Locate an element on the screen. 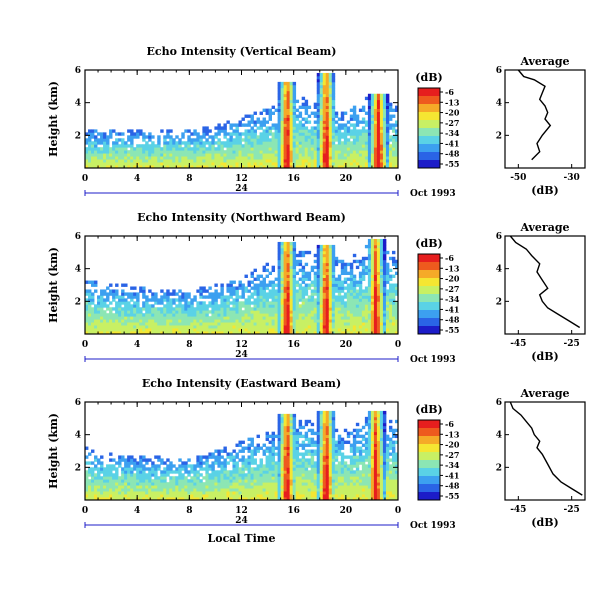 This screenshot has height=602, width=610. y-tick-label: 4 is located at coordinates (78, 270).